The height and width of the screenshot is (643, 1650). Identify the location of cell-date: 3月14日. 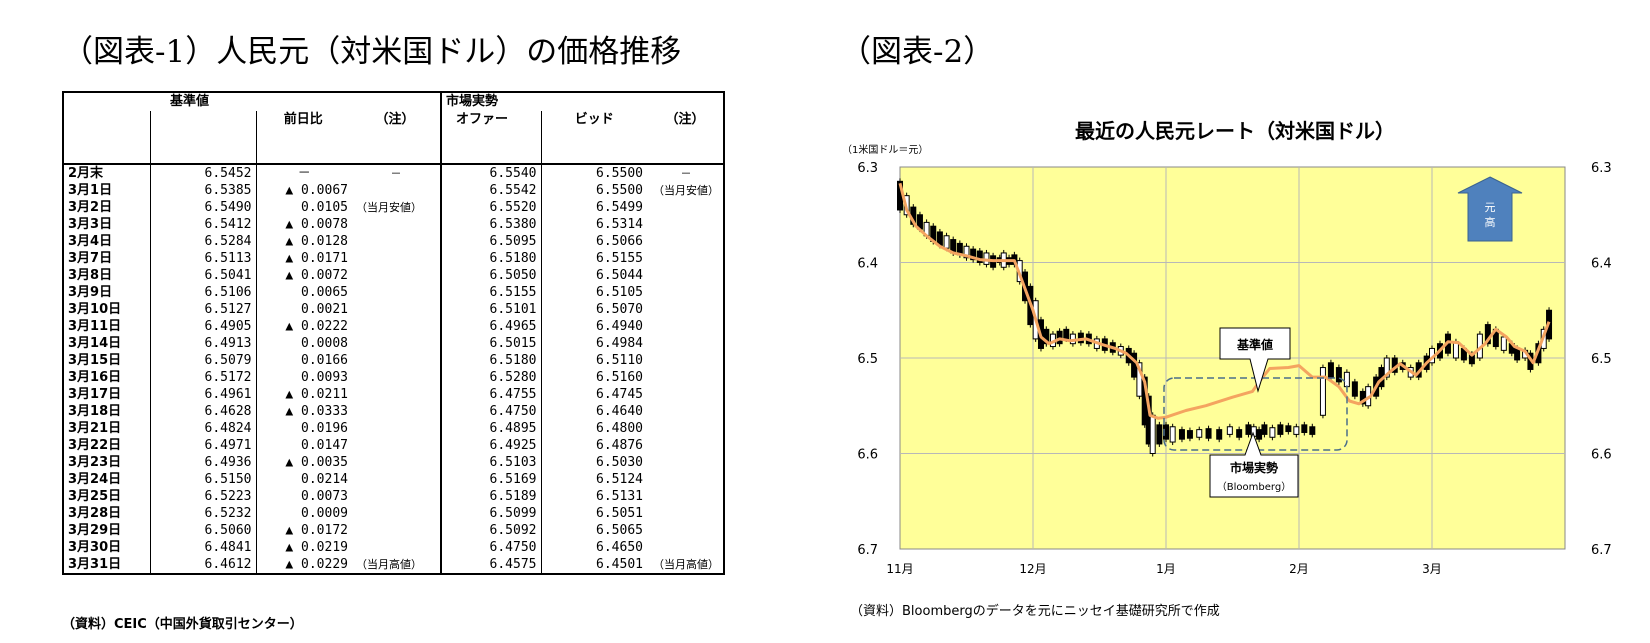
(95, 343).